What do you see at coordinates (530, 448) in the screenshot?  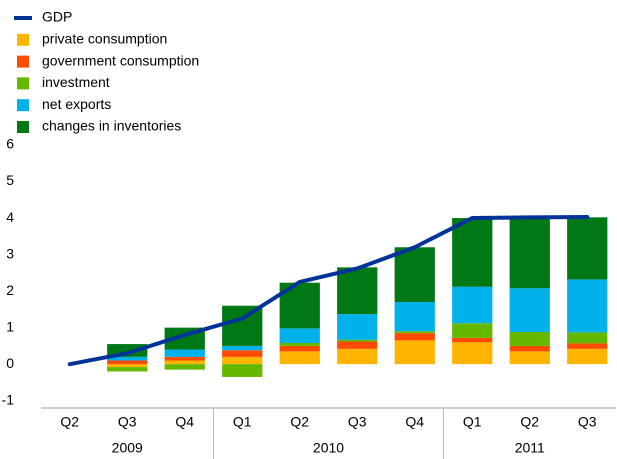 I see `x-group-label: 2011` at bounding box center [530, 448].